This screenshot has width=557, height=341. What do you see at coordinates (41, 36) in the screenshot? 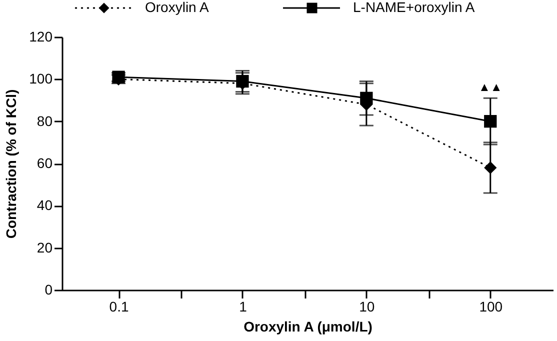
I see `y-tick-label: 120` at bounding box center [41, 36].